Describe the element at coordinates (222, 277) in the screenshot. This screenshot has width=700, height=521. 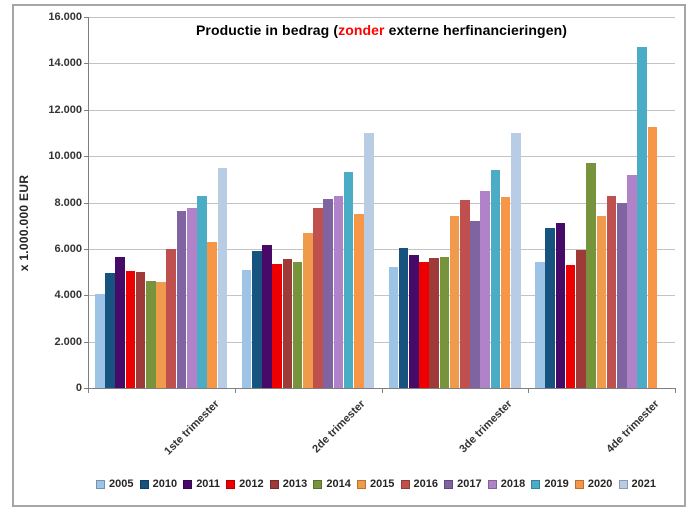
I see `bar-2021-1ste-trimester` at that location.